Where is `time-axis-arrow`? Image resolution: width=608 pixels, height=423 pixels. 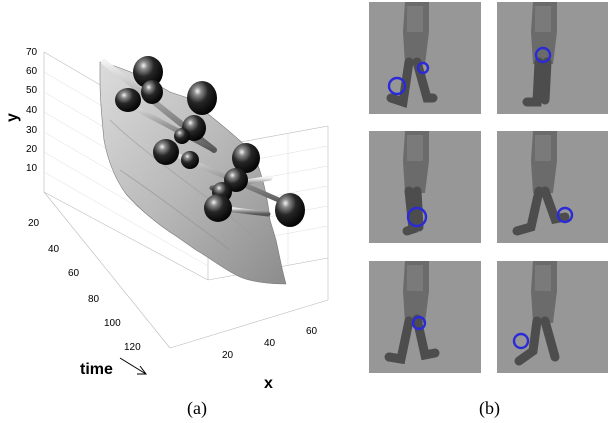
time-axis-arrow is located at coordinates (133, 366).